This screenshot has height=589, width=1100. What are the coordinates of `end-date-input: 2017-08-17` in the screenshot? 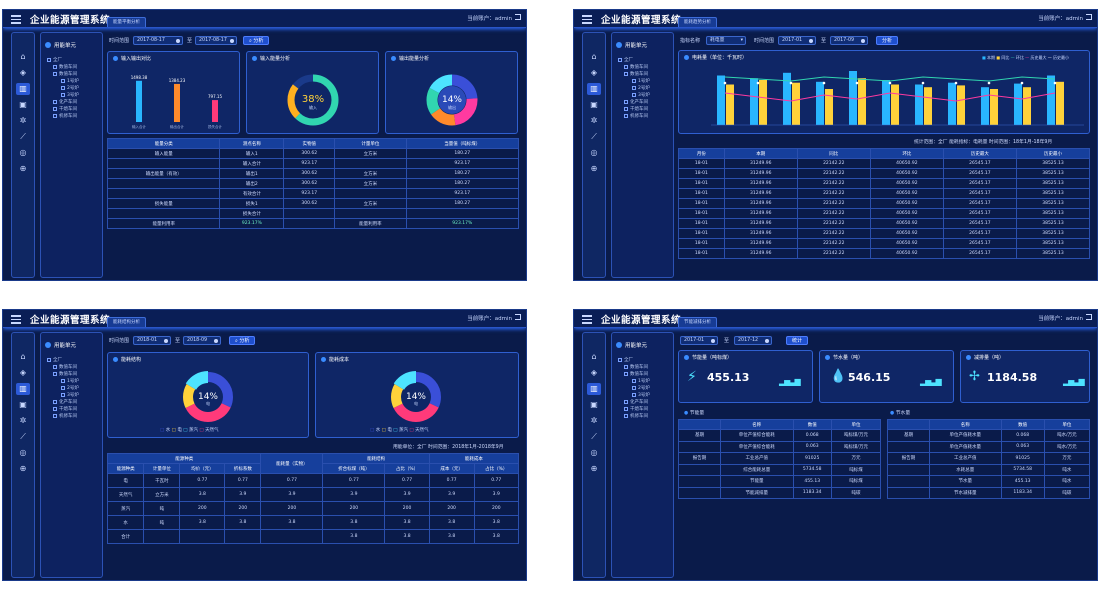 It's located at (216, 40).